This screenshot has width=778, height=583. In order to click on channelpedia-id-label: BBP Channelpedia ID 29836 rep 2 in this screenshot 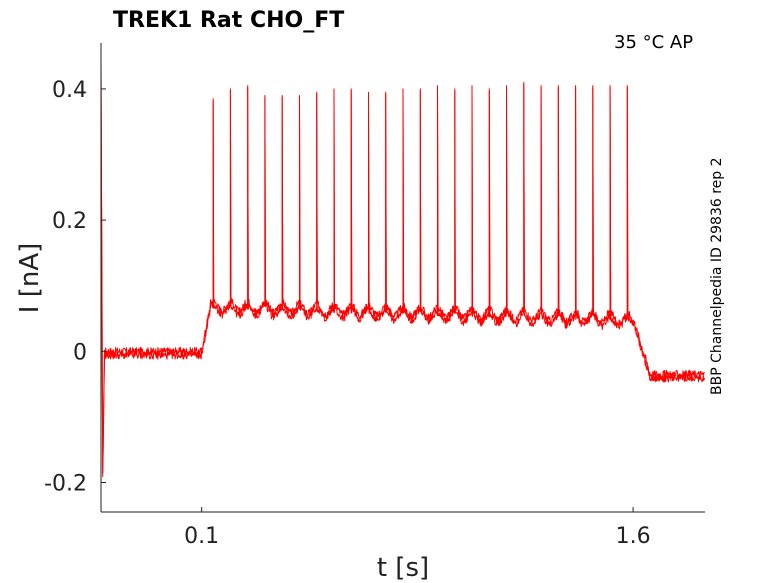, I will do `click(717, 276)`.